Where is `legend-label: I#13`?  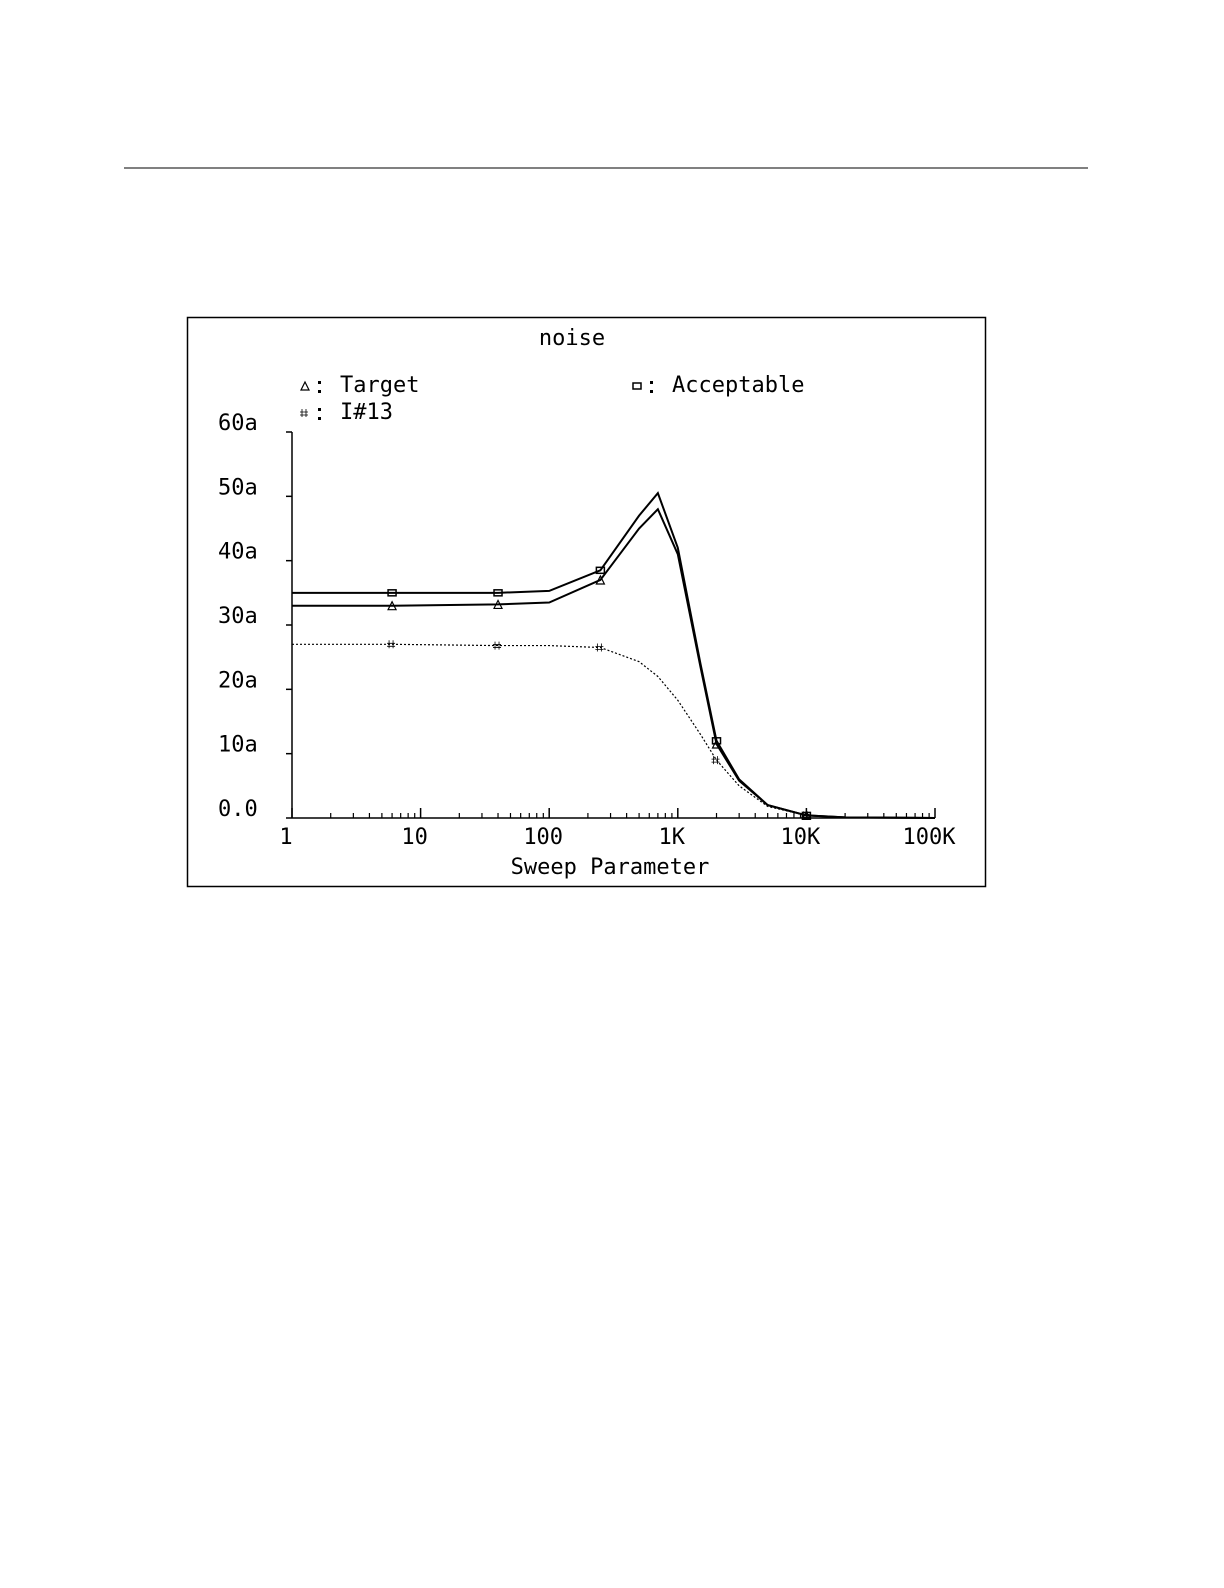
legend-label: I#13 is located at coordinates (366, 412).